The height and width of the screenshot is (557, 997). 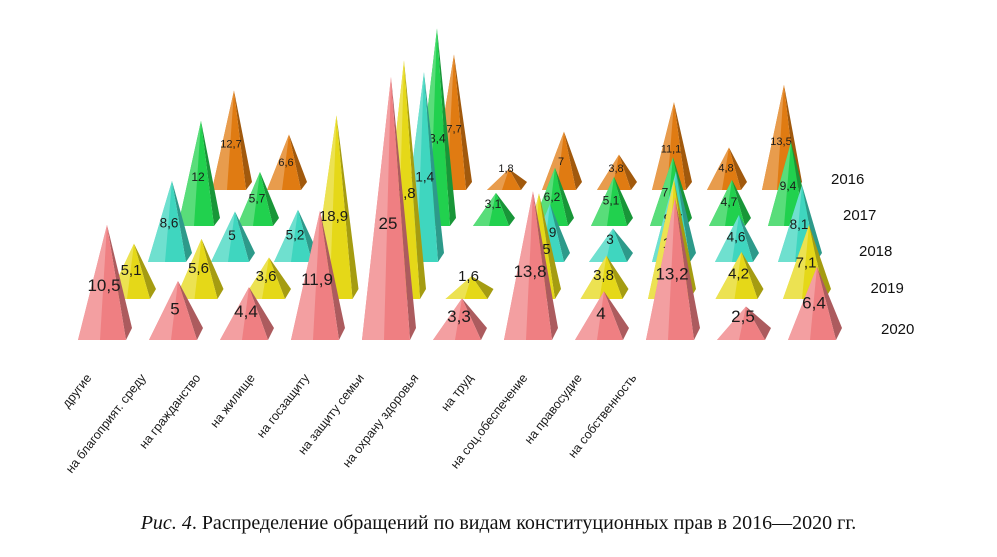 I want to click on pyramid-2020-9: 13,2, so click(x=673, y=268).